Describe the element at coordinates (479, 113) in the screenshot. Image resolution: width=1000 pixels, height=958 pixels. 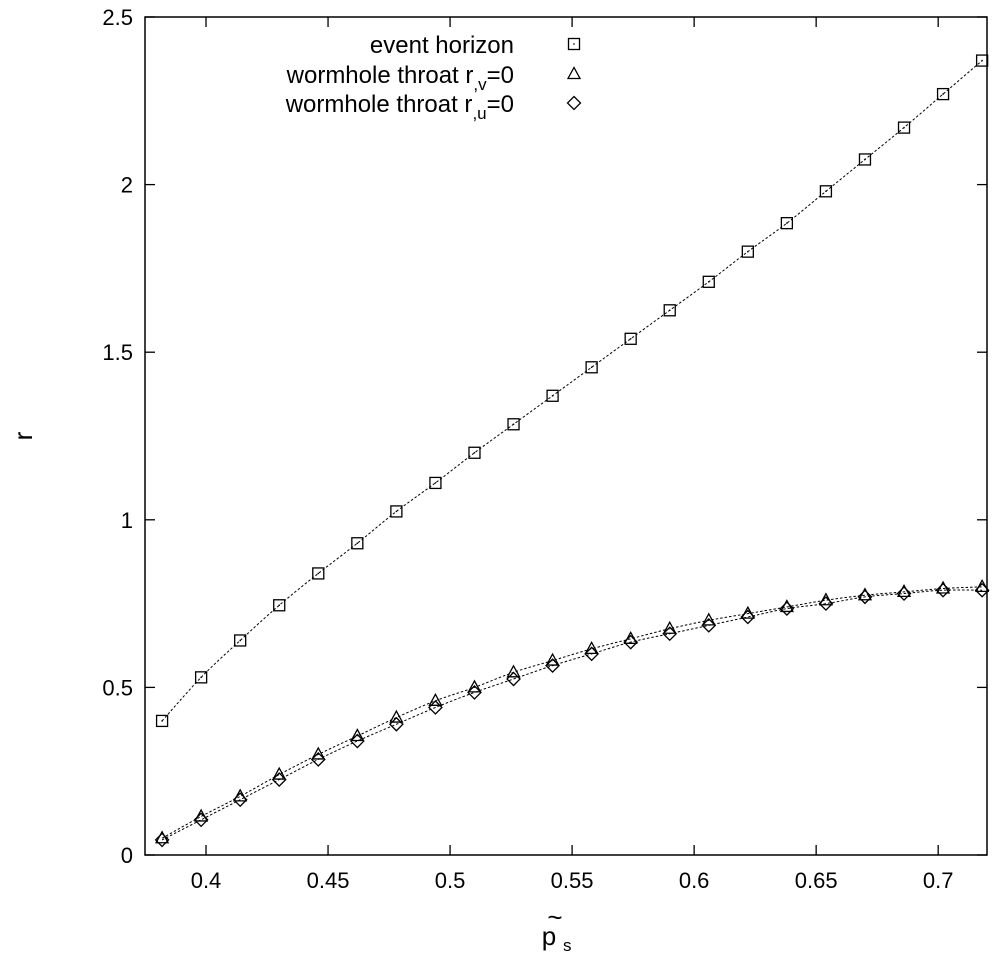
I see `legend-label-sub: ,u` at that location.